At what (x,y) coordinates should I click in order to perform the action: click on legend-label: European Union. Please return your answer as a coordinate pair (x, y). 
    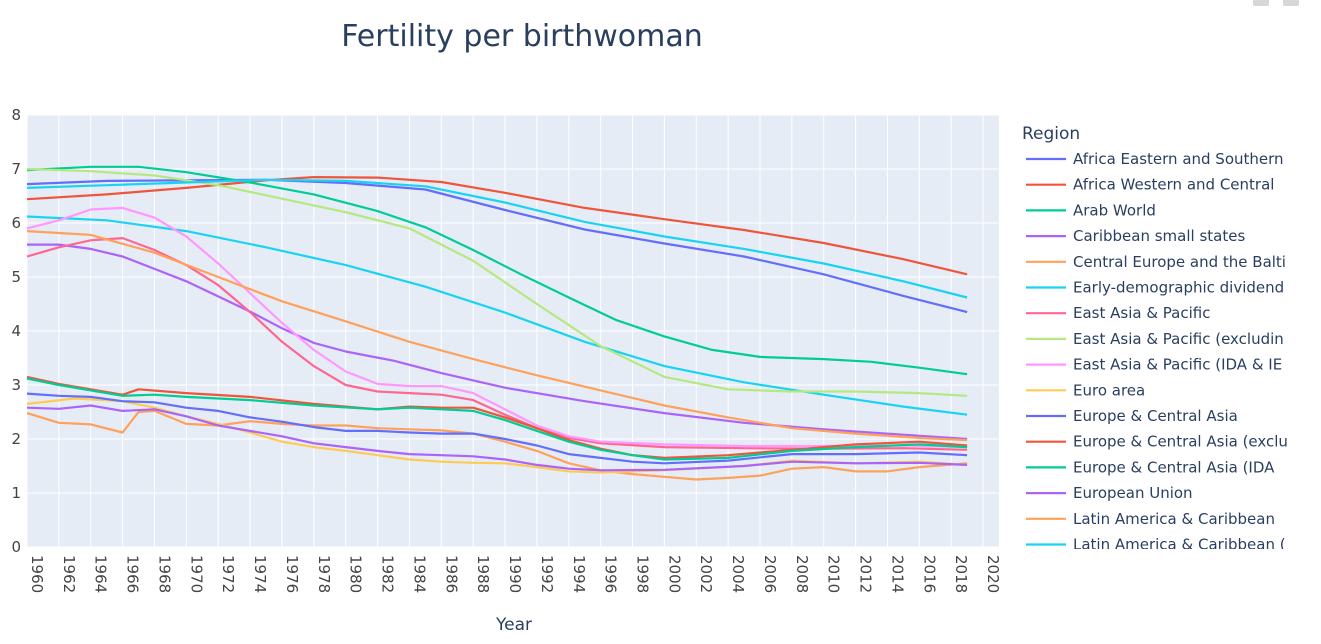
    Looking at the image, I should click on (1133, 493).